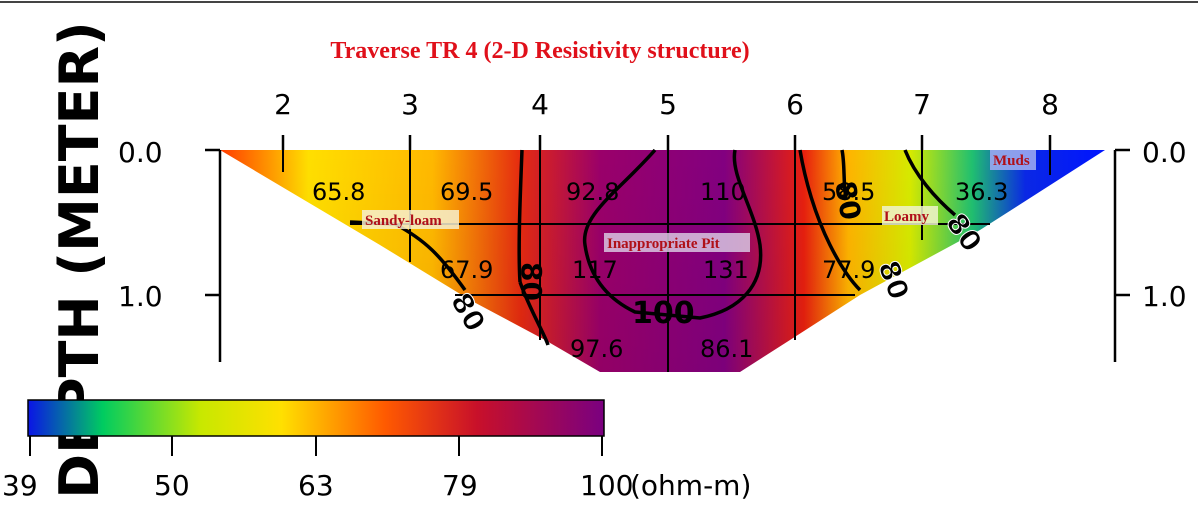 The height and width of the screenshot is (510, 1198). What do you see at coordinates (606, 485) in the screenshot?
I see `colorbar-label: 100` at bounding box center [606, 485].